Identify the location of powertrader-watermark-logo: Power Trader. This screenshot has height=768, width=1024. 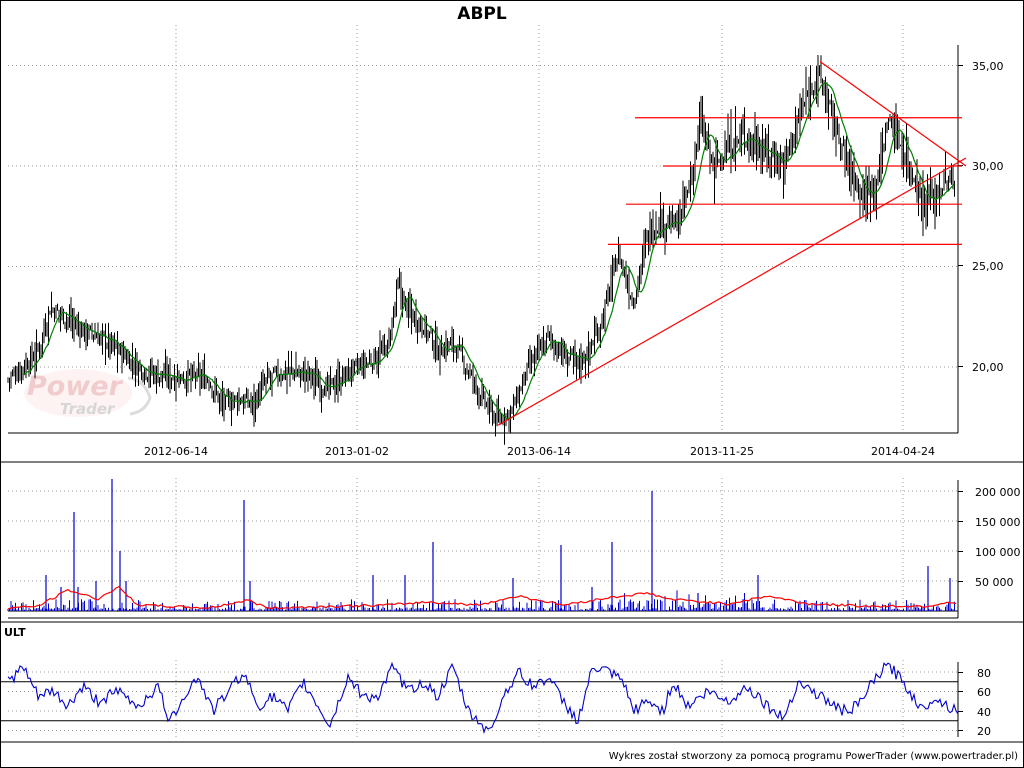
(88, 393).